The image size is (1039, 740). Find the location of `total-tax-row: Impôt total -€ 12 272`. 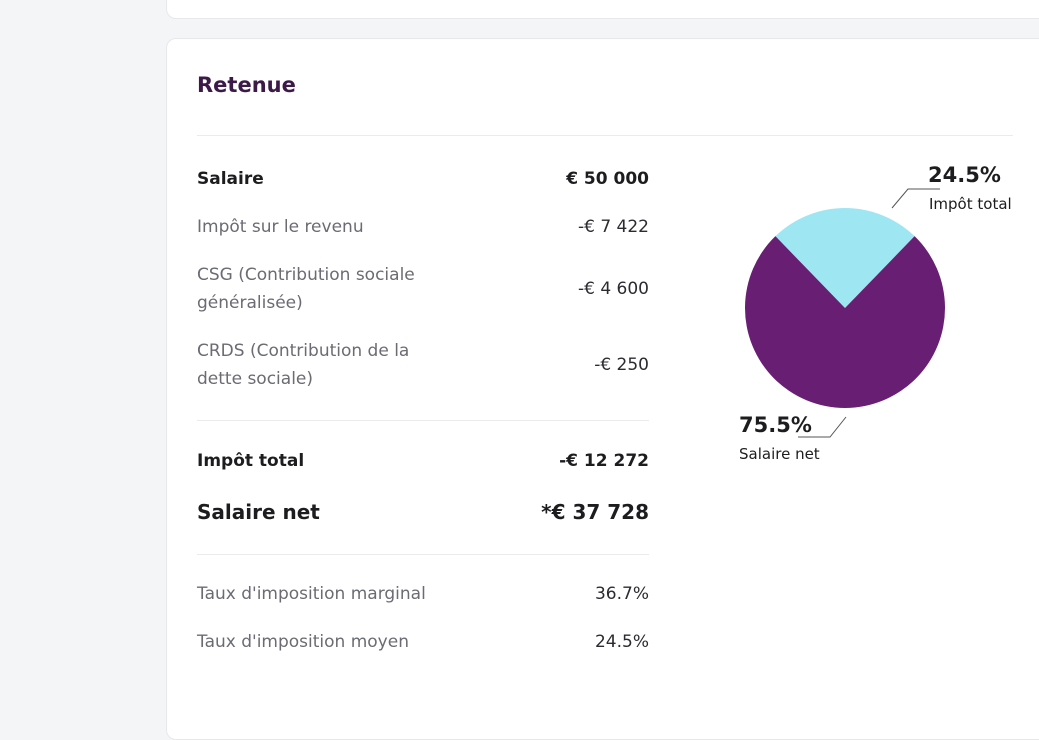

total-tax-row: Impôt total -€ 12 272 is located at coordinates (423, 461).